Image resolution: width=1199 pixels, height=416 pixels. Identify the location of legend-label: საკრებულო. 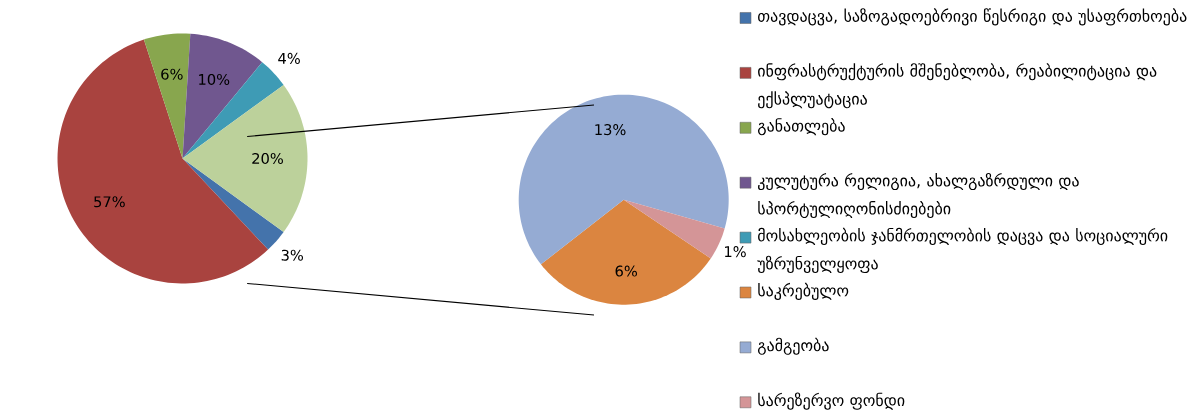
(803, 291).